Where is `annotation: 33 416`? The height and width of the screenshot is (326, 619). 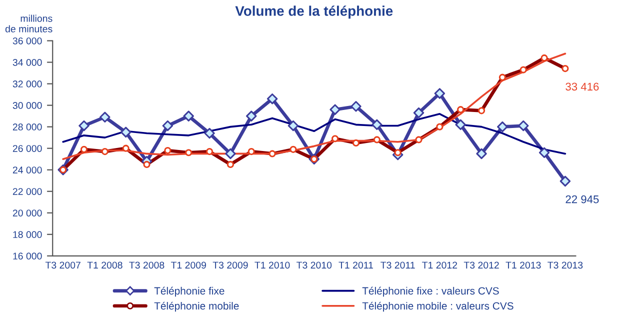
annotation: 33 416 is located at coordinates (582, 86).